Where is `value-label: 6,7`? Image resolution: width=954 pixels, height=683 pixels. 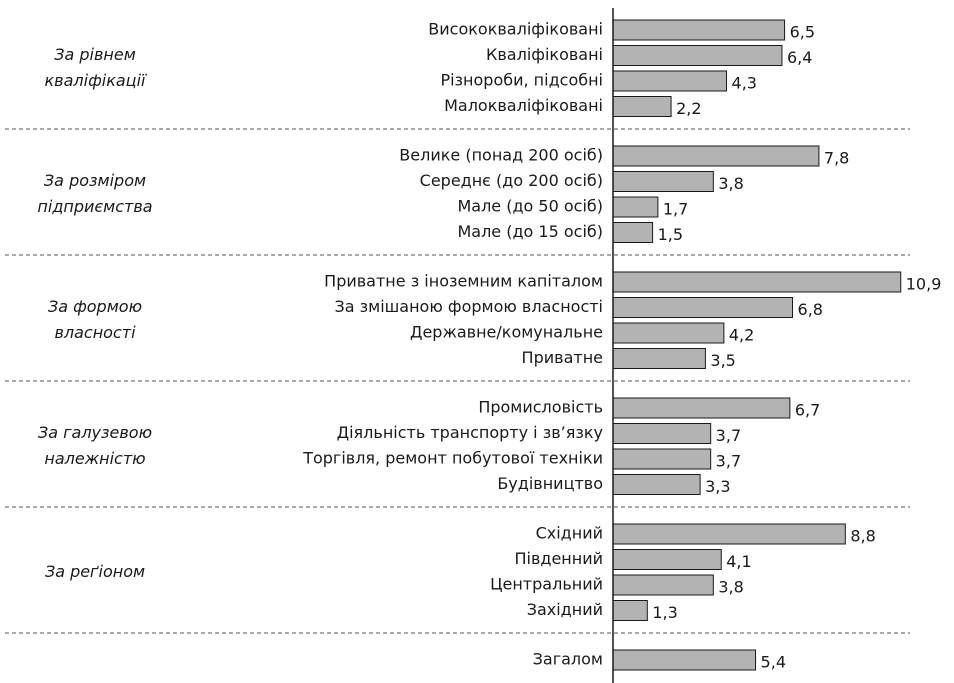 value-label: 6,7 is located at coordinates (807, 410).